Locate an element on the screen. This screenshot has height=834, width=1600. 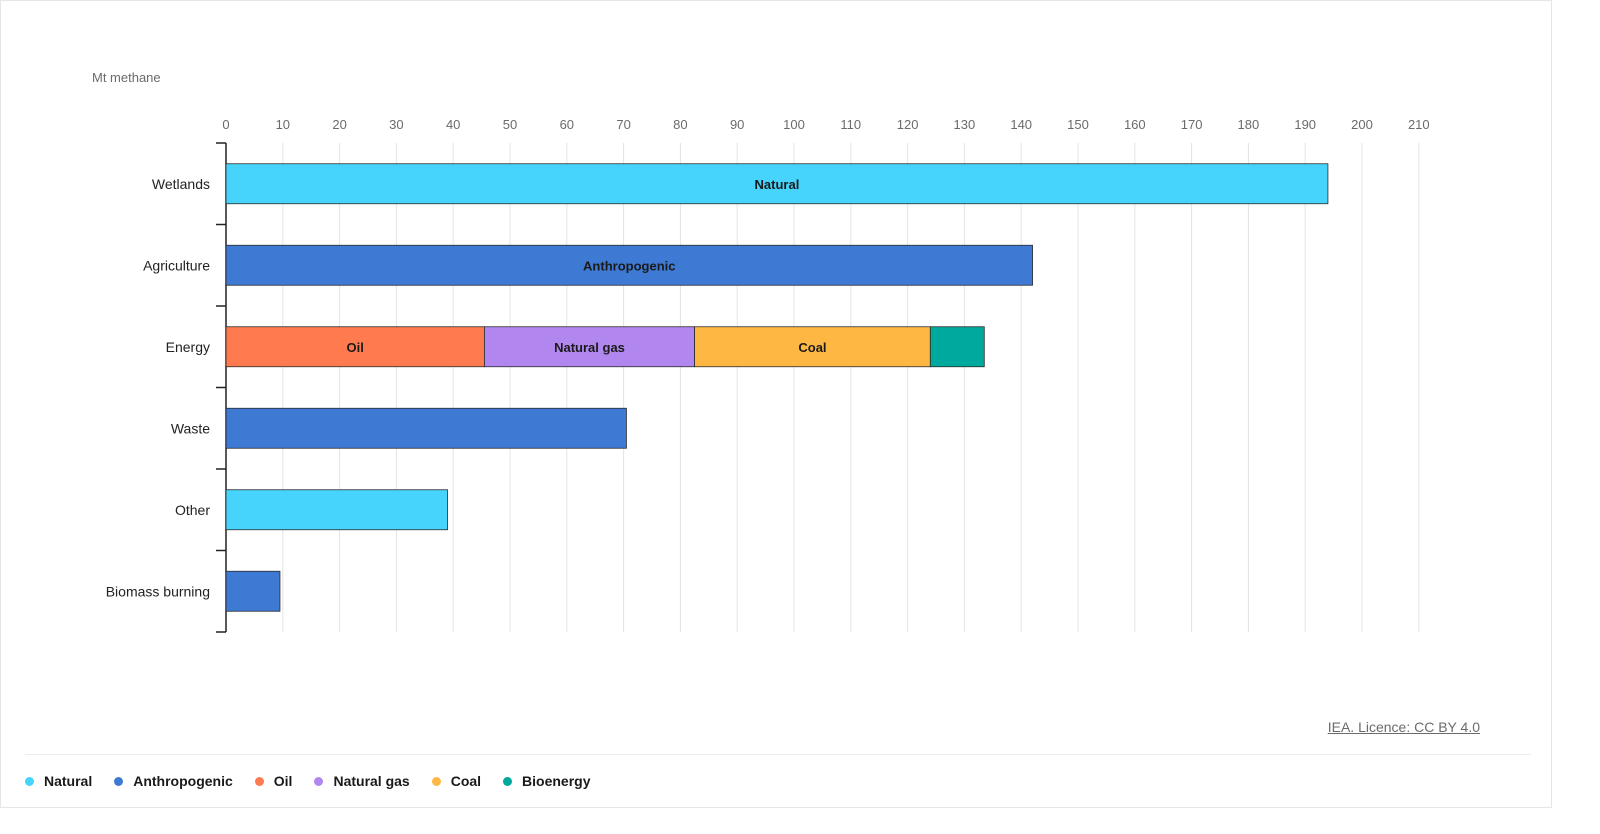
legend-item: Bioenergy is located at coordinates (547, 781).